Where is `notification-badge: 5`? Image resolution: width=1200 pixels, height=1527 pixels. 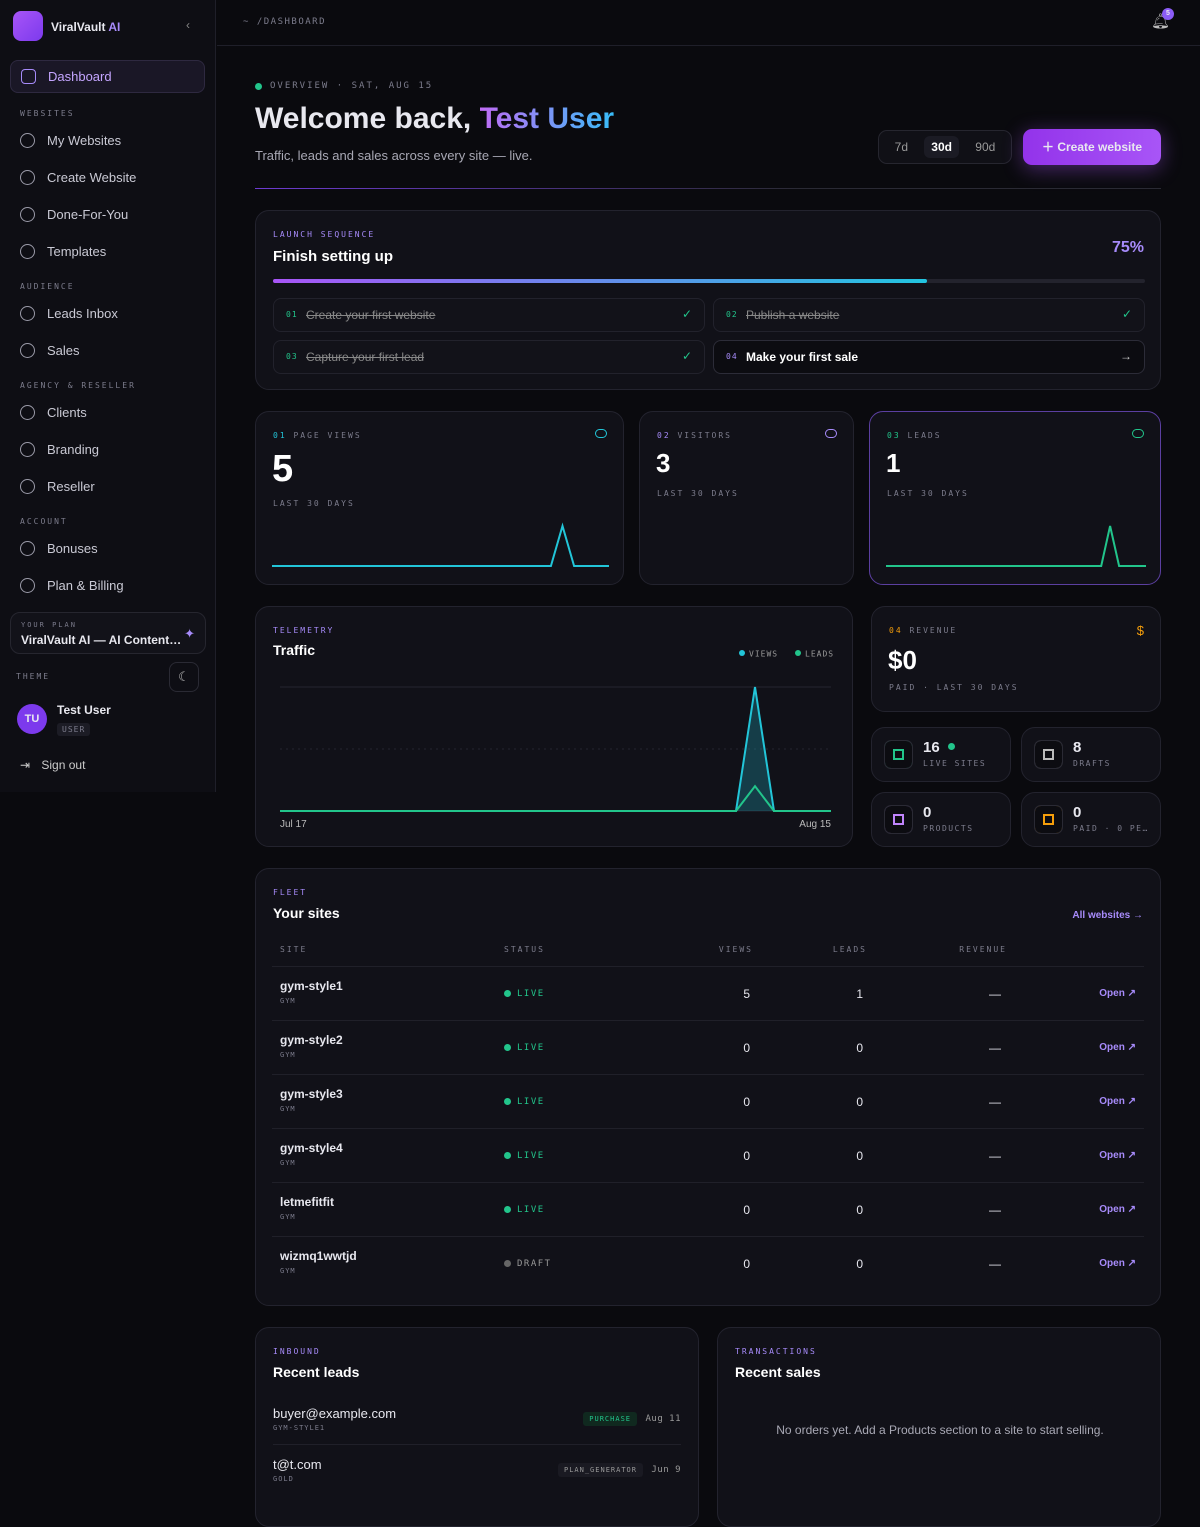
notification-badge: 5 is located at coordinates (1168, 14).